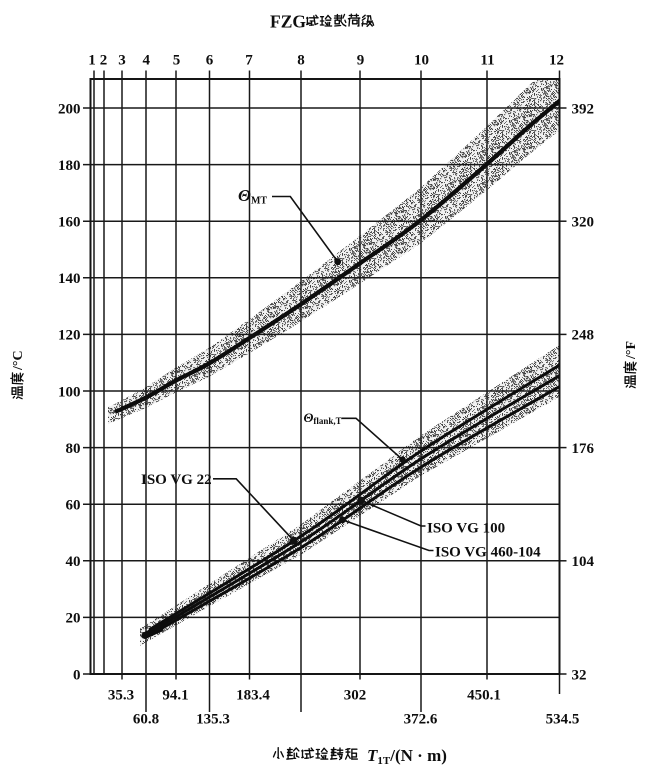  I want to click on svg-text: 135.3, so click(213, 720).